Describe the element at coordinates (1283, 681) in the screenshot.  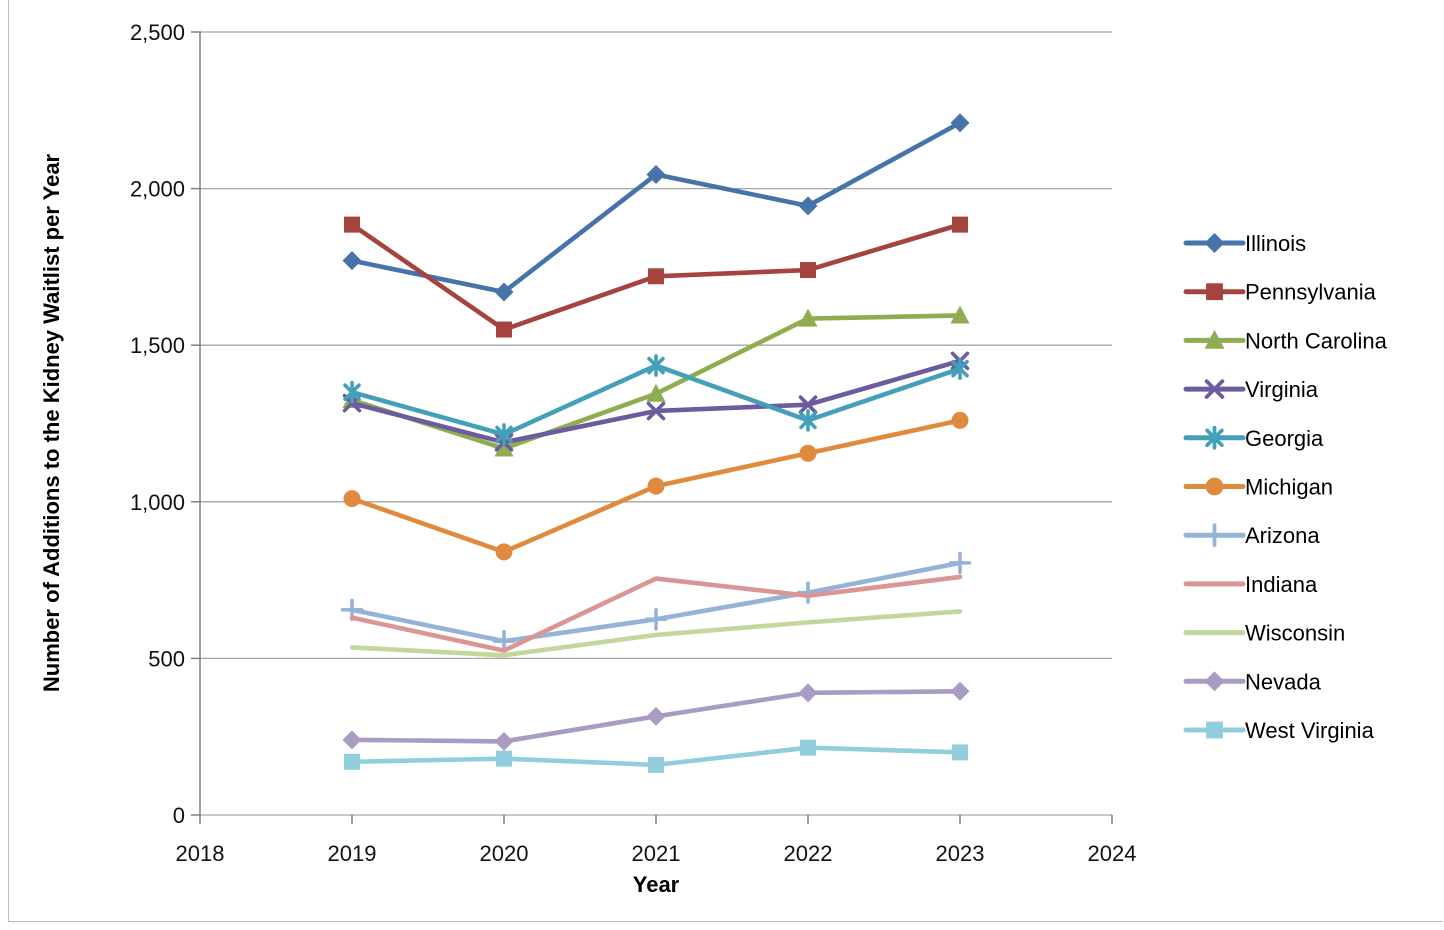
I see `legend-label: Nevada` at that location.